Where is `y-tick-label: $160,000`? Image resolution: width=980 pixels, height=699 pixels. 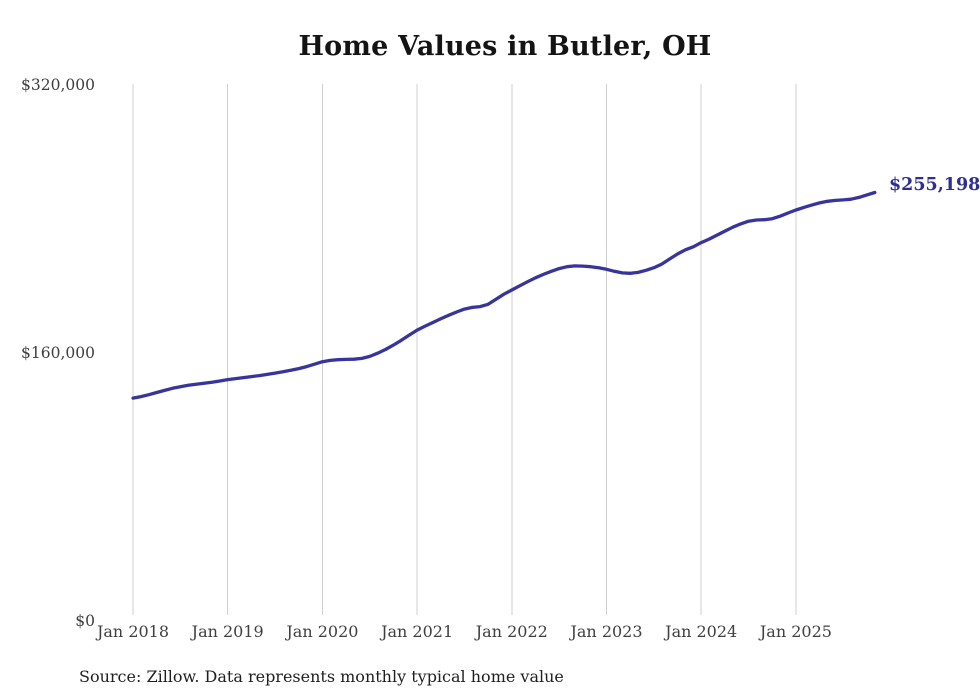
y-tick-label: $160,000 is located at coordinates (58, 353).